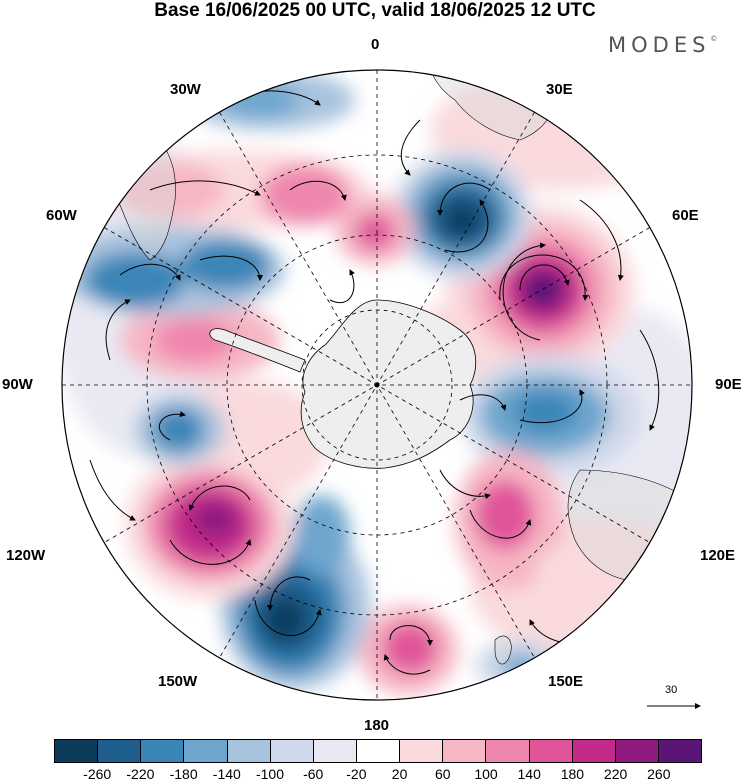 The image size is (750, 783). I want to click on colorbar-tick-label: -220, so click(140, 774).